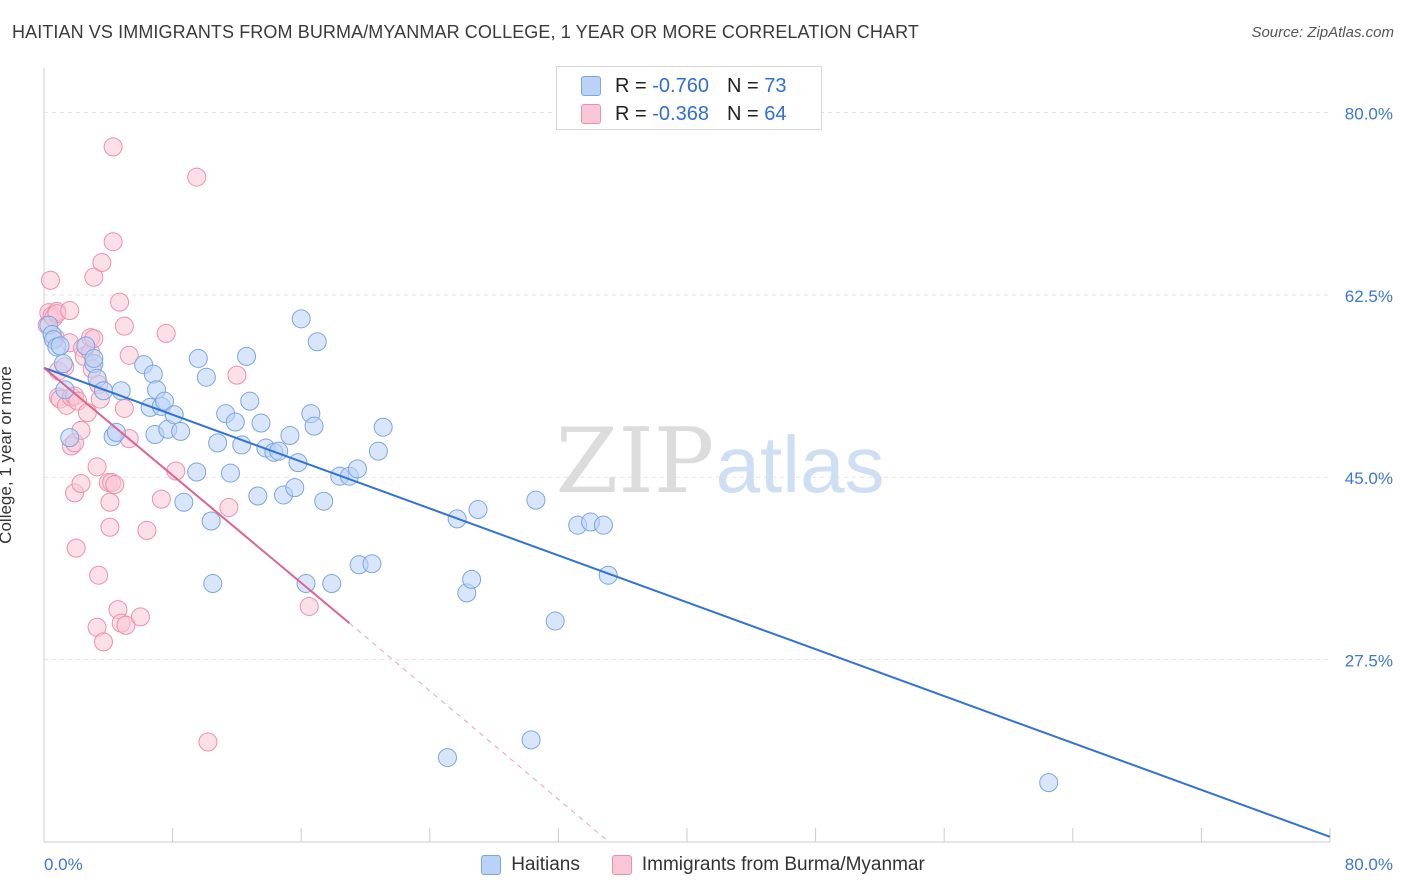  I want to click on haitians-r-value: -0.760, so click(680, 85).